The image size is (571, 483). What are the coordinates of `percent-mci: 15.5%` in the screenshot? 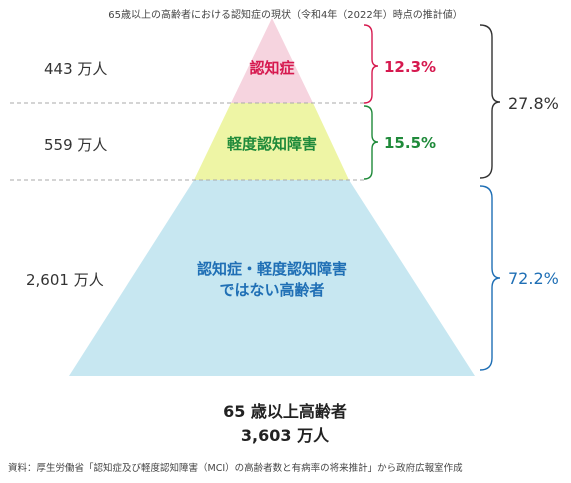 It's located at (410, 143).